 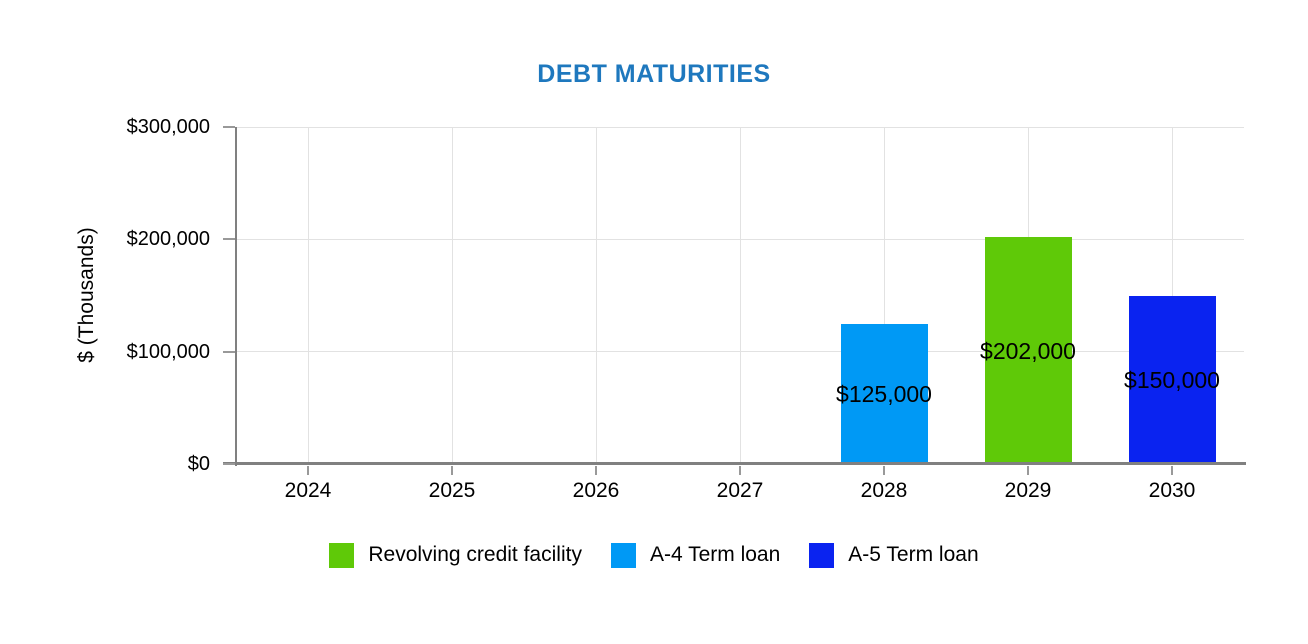 I want to click on x-tick-label: 2024, so click(x=308, y=490).